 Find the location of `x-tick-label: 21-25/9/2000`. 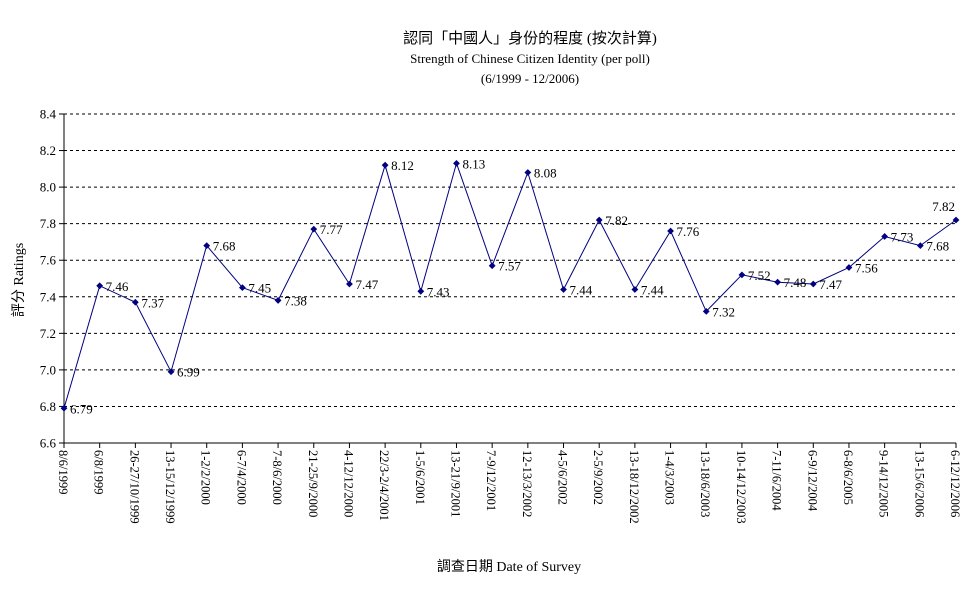

x-tick-label: 21-25/9/2000 is located at coordinates (313, 483).